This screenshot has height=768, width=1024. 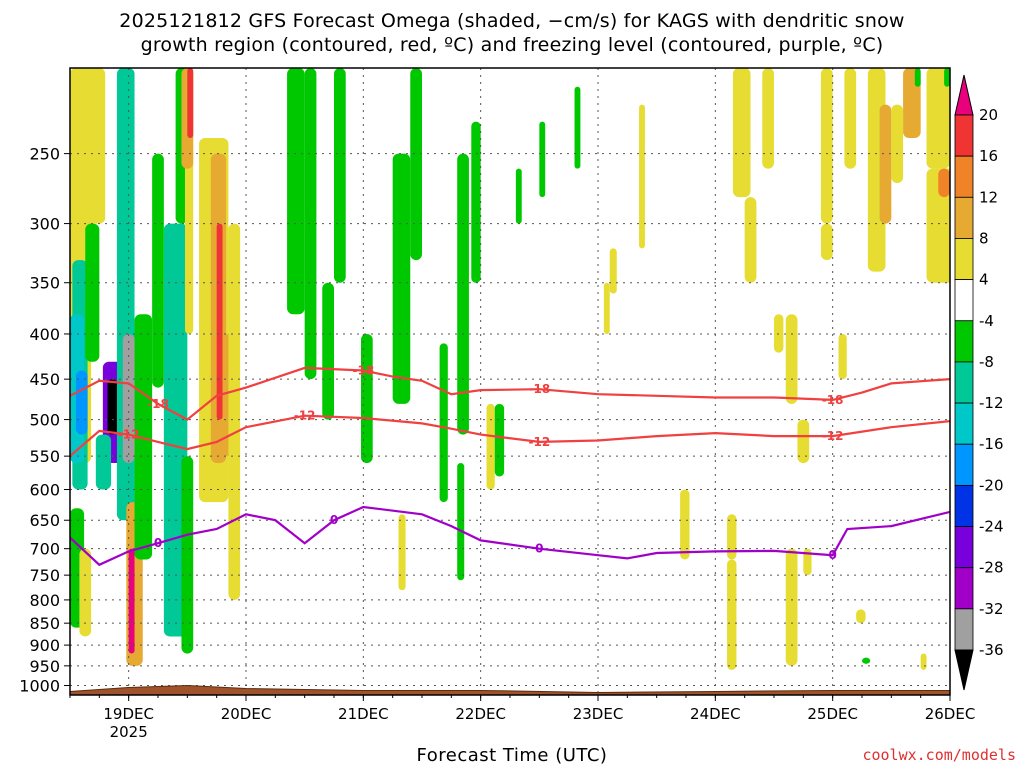 What do you see at coordinates (44, 600) in the screenshot?
I see `y-tick-label: 800` at bounding box center [44, 600].